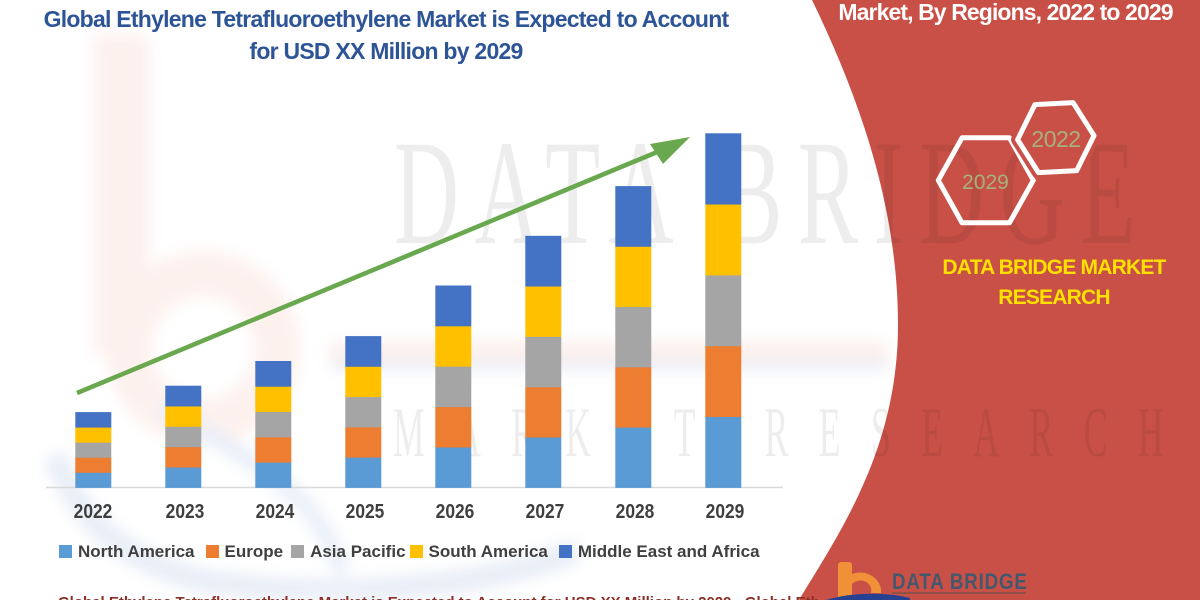 This screenshot has width=1200, height=600. What do you see at coordinates (1055, 139) in the screenshot?
I see `svg-text: 2022` at bounding box center [1055, 139].